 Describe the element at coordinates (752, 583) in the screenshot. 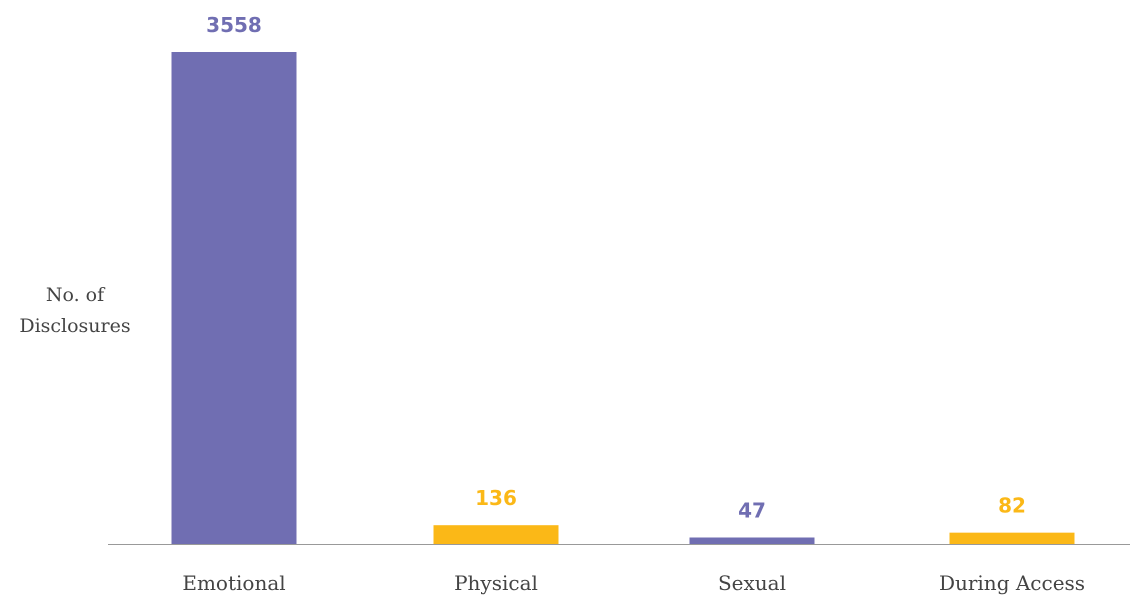

I see `x-tick-label-sexual: Sexual` at that location.